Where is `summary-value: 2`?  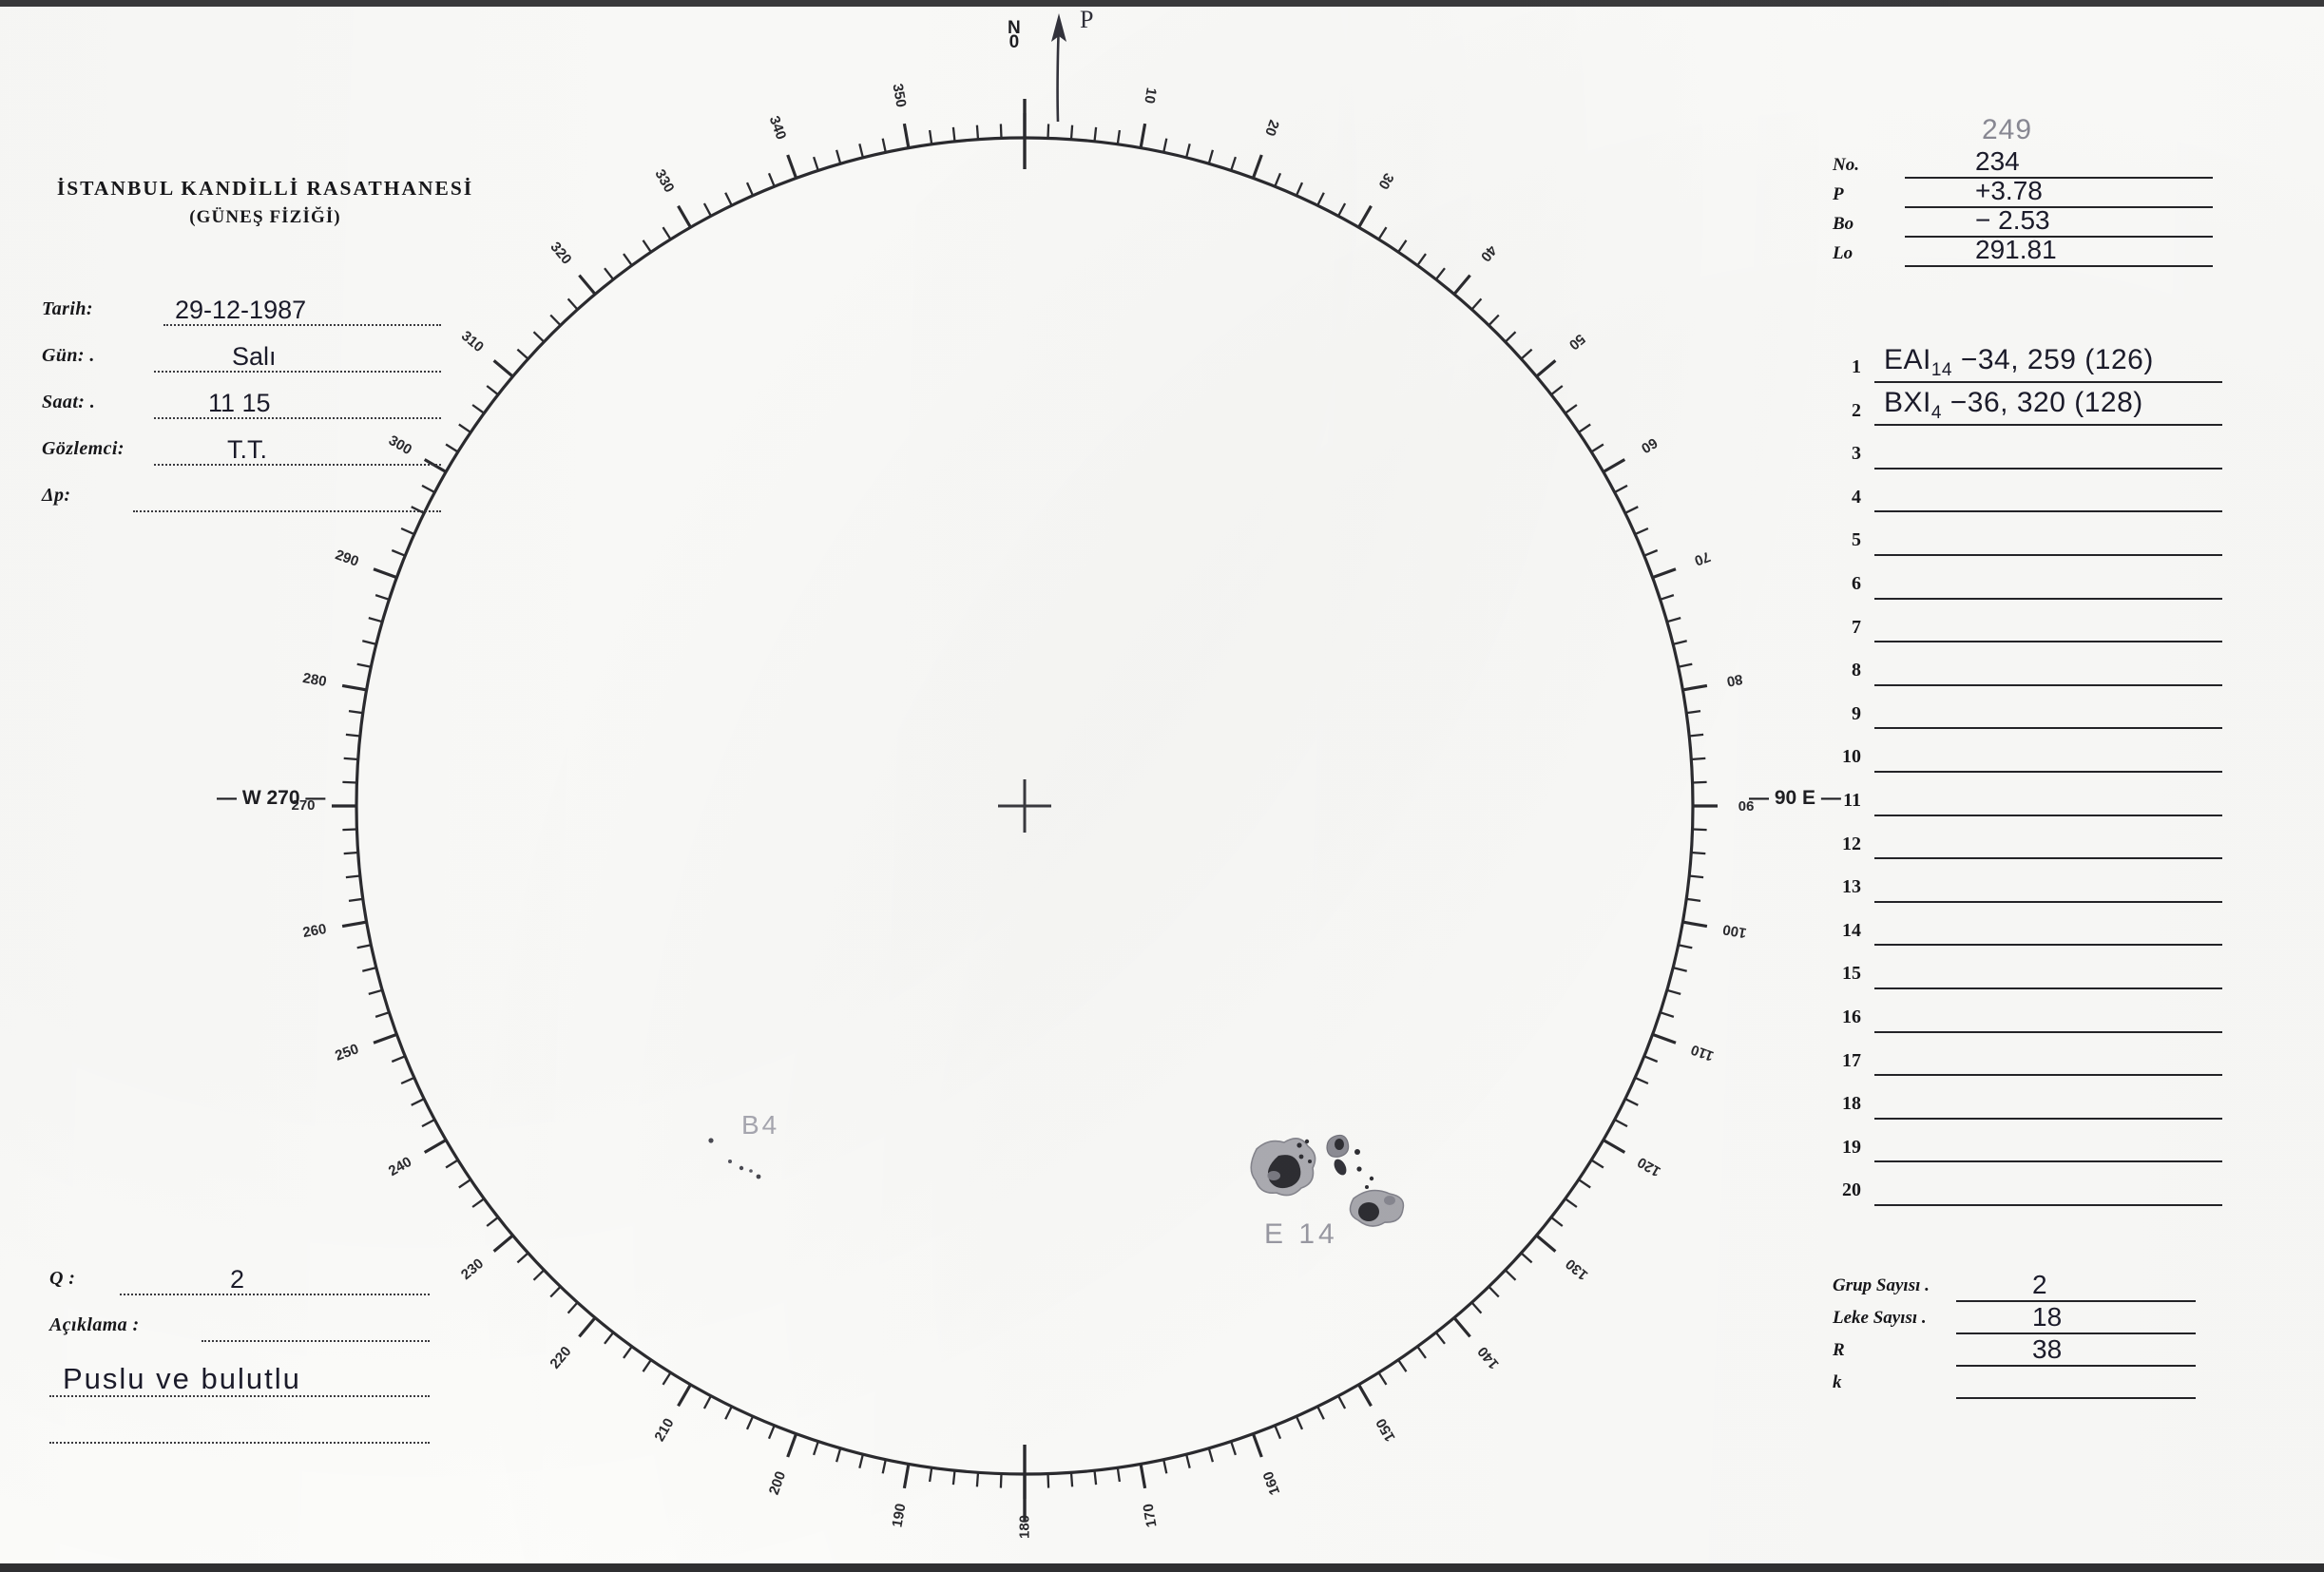
summary-value: 2 is located at coordinates (2039, 1284).